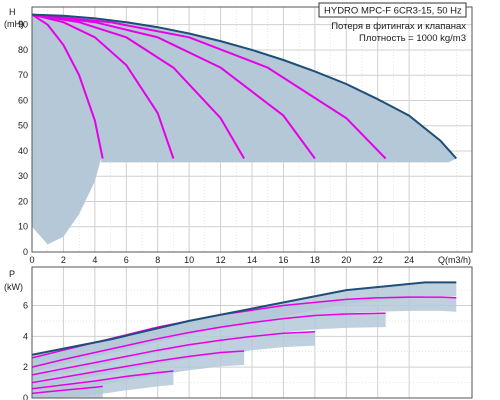 The image size is (500, 400). I want to click on model-title-box, so click(392, 10).